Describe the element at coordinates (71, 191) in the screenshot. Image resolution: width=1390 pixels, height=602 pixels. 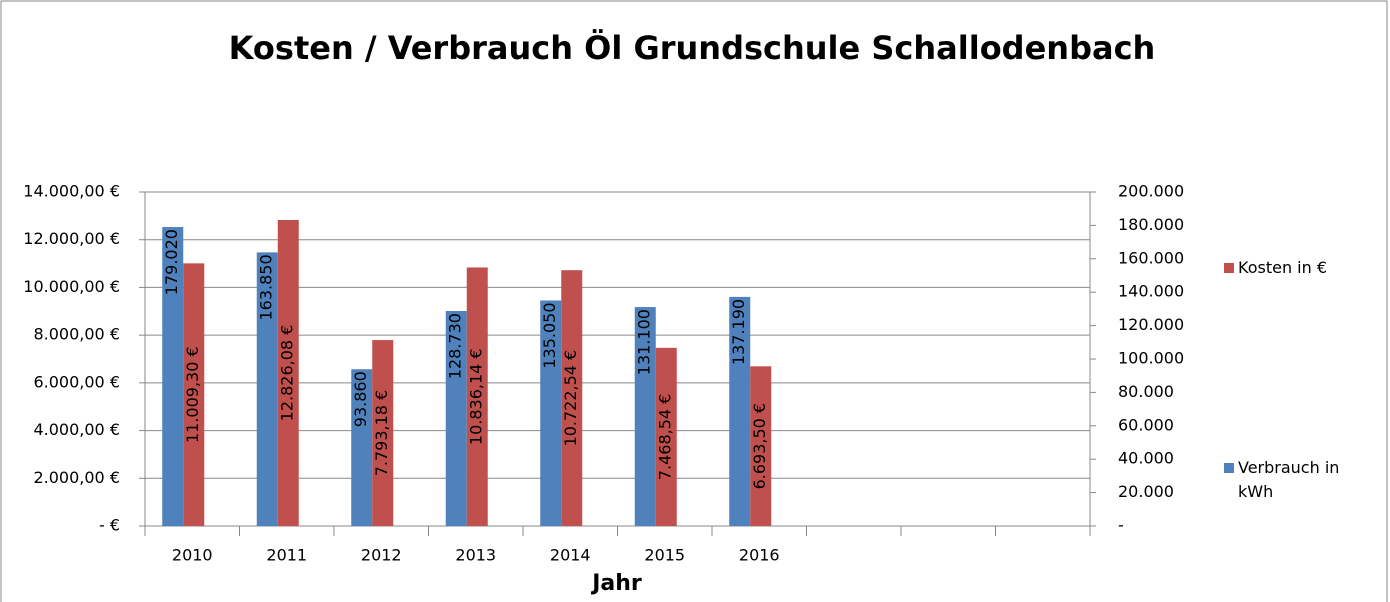
I see `y-tick-label: 14.000,00 €` at that location.